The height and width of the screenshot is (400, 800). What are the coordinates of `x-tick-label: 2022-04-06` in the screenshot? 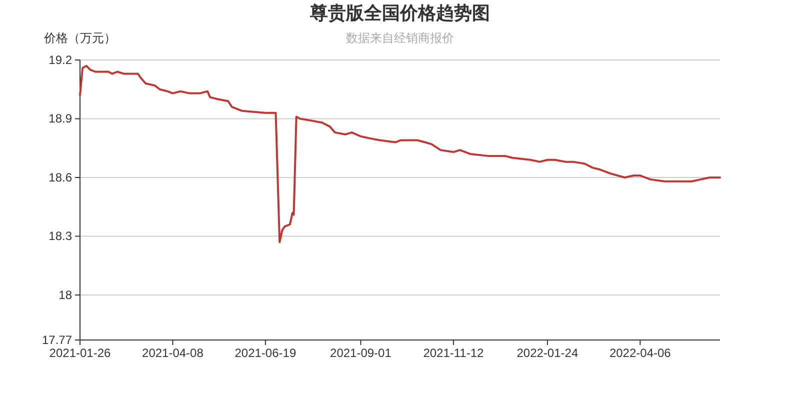 It's located at (640, 353).